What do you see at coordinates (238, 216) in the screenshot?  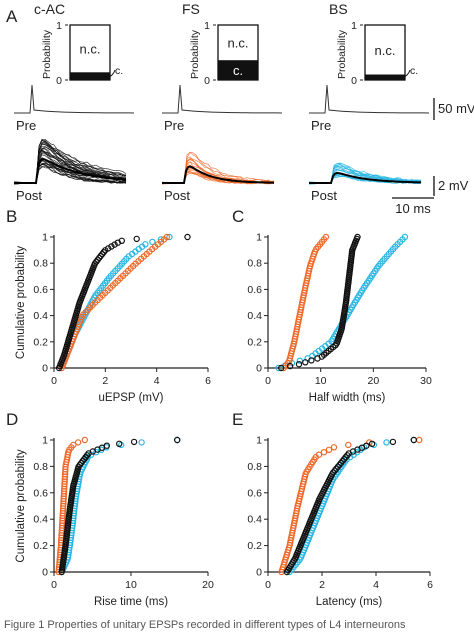 I see `panel-label-c: C` at bounding box center [238, 216].